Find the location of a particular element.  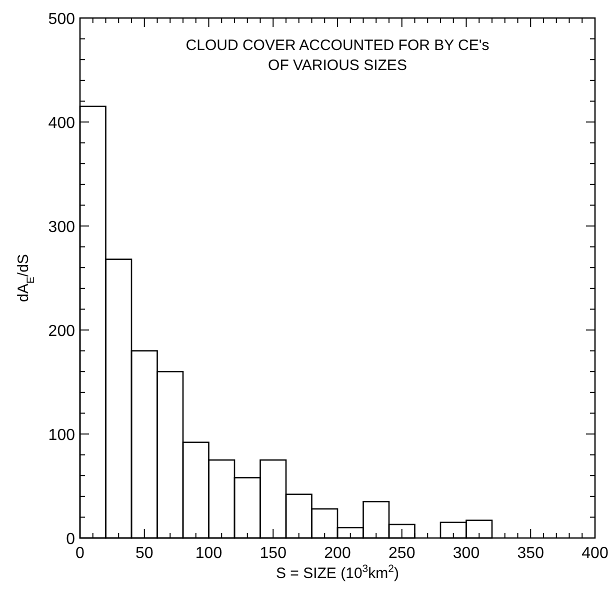

x-tick-label: 300 is located at coordinates (466, 553).